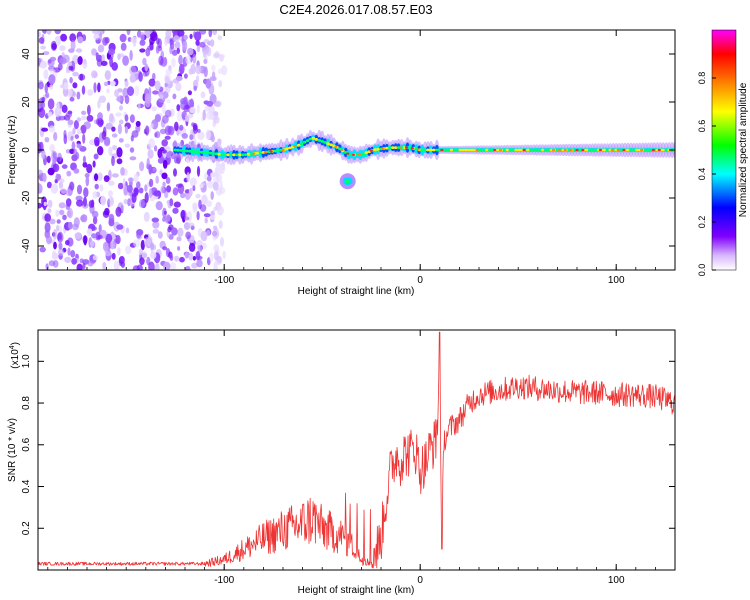 Image resolution: width=750 pixels, height=600 pixels. What do you see at coordinates (26, 403) in the screenshot?
I see `y-tick-label: 0.8` at bounding box center [26, 403].